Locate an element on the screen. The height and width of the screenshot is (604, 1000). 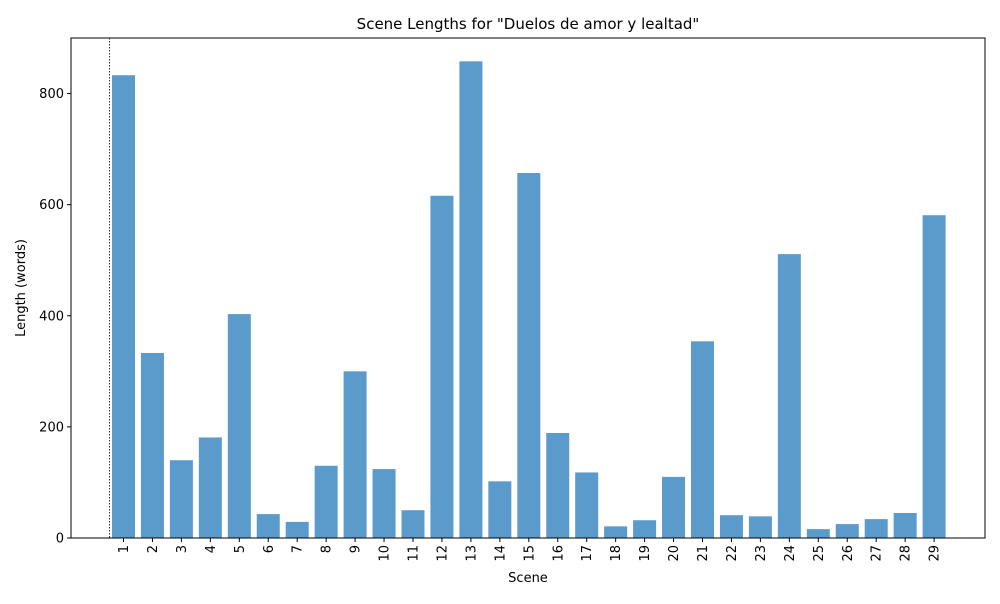
x-tick-label: 25 is located at coordinates (819, 553).